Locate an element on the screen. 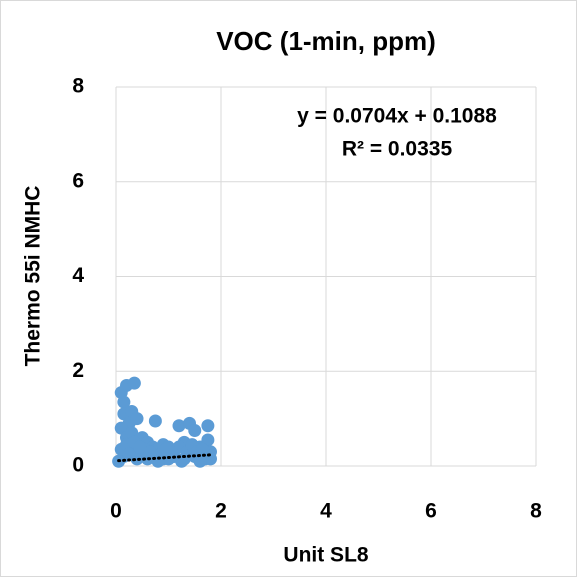 This screenshot has height=582, width=577. x-tick-label: 6 is located at coordinates (431, 511).